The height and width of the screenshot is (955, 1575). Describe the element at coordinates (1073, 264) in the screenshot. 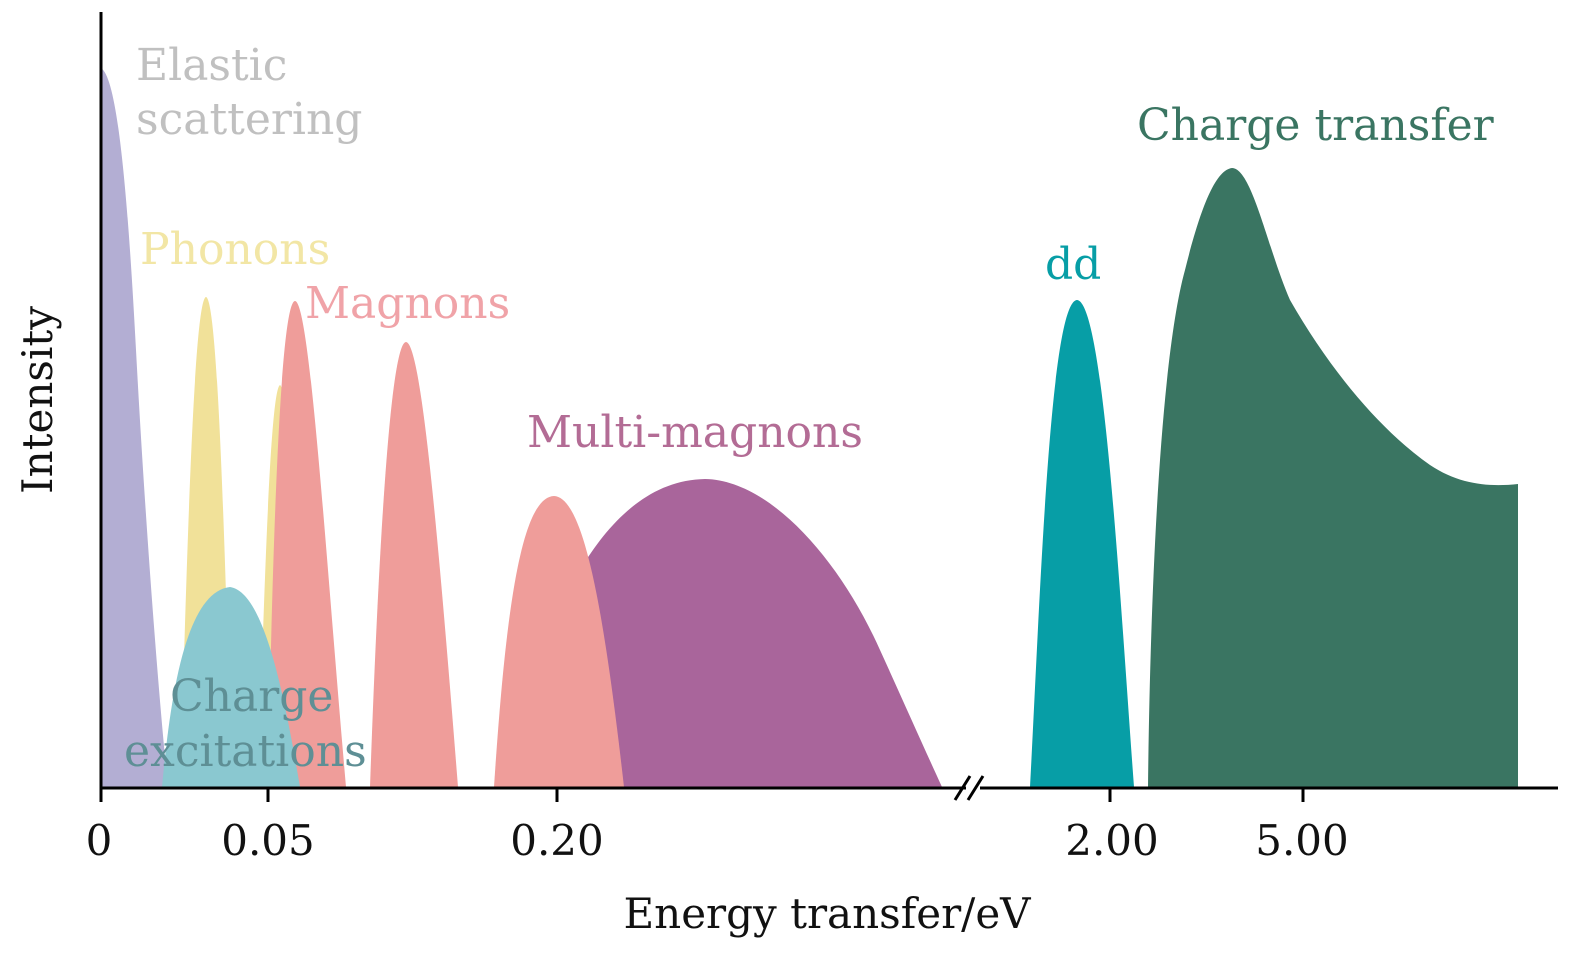

I see `label-dd: dd` at that location.